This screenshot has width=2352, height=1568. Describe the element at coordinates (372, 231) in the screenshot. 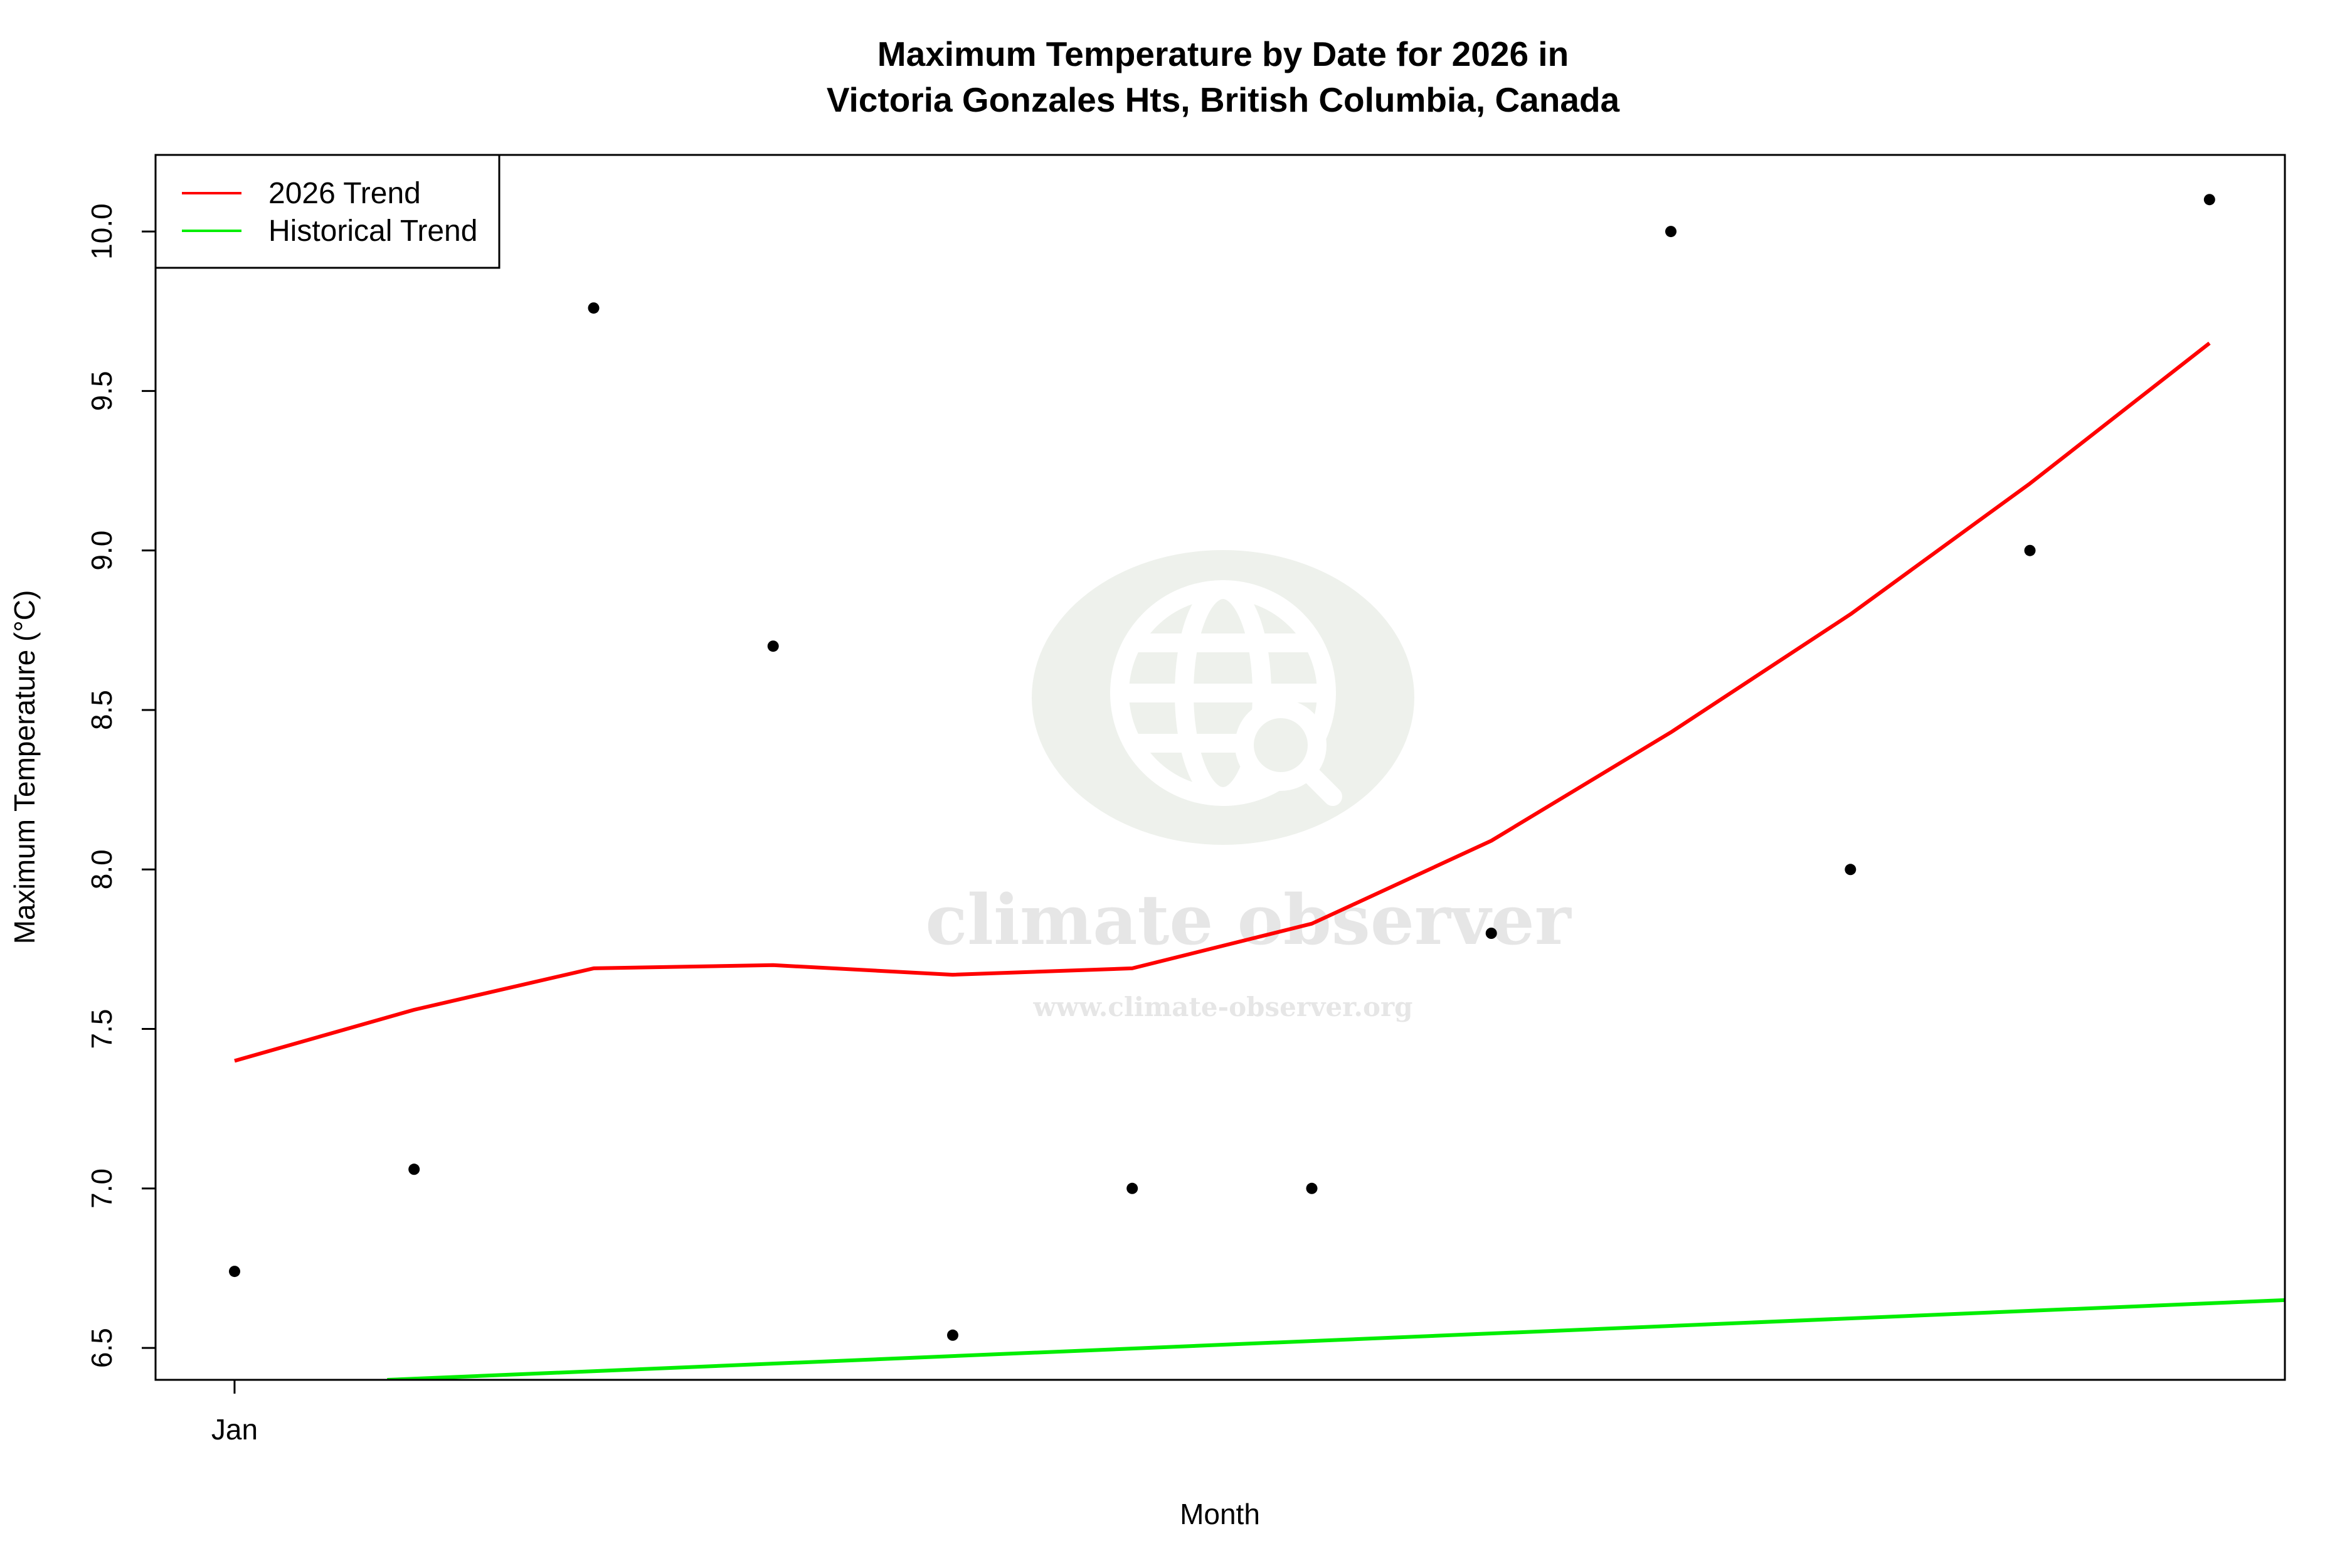

I see `legend-label-historical-trend: Historical Trend` at that location.